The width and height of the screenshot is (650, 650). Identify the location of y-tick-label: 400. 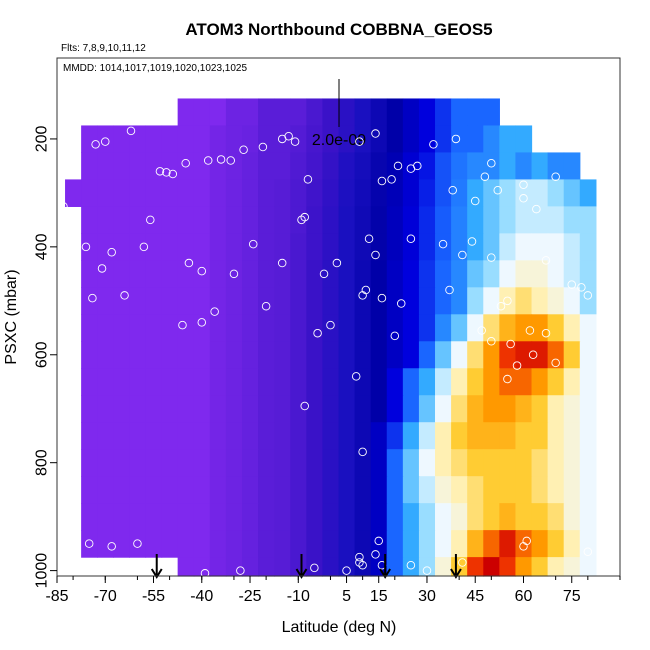
(42, 246).